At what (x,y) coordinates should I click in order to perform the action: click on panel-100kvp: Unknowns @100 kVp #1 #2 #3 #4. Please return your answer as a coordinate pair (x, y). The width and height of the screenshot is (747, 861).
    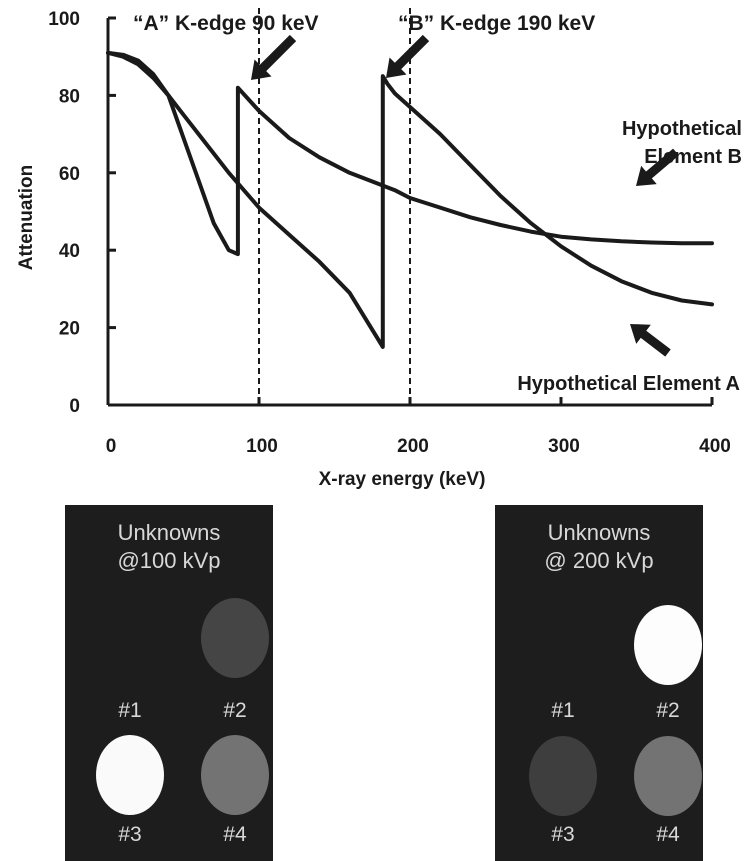
    Looking at the image, I should click on (169, 683).